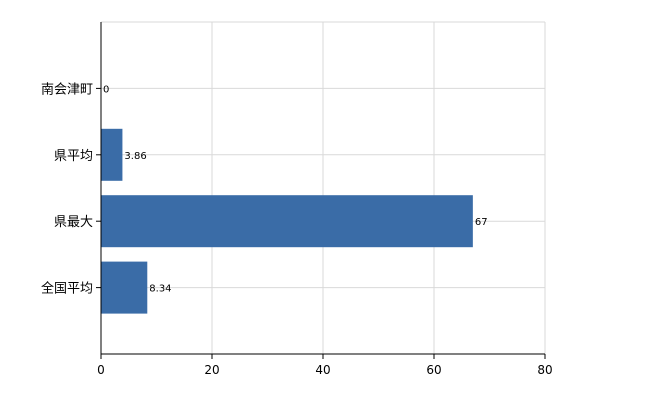 The width and height of the screenshot is (650, 400). I want to click on category-label: 全国平均, so click(67, 289).